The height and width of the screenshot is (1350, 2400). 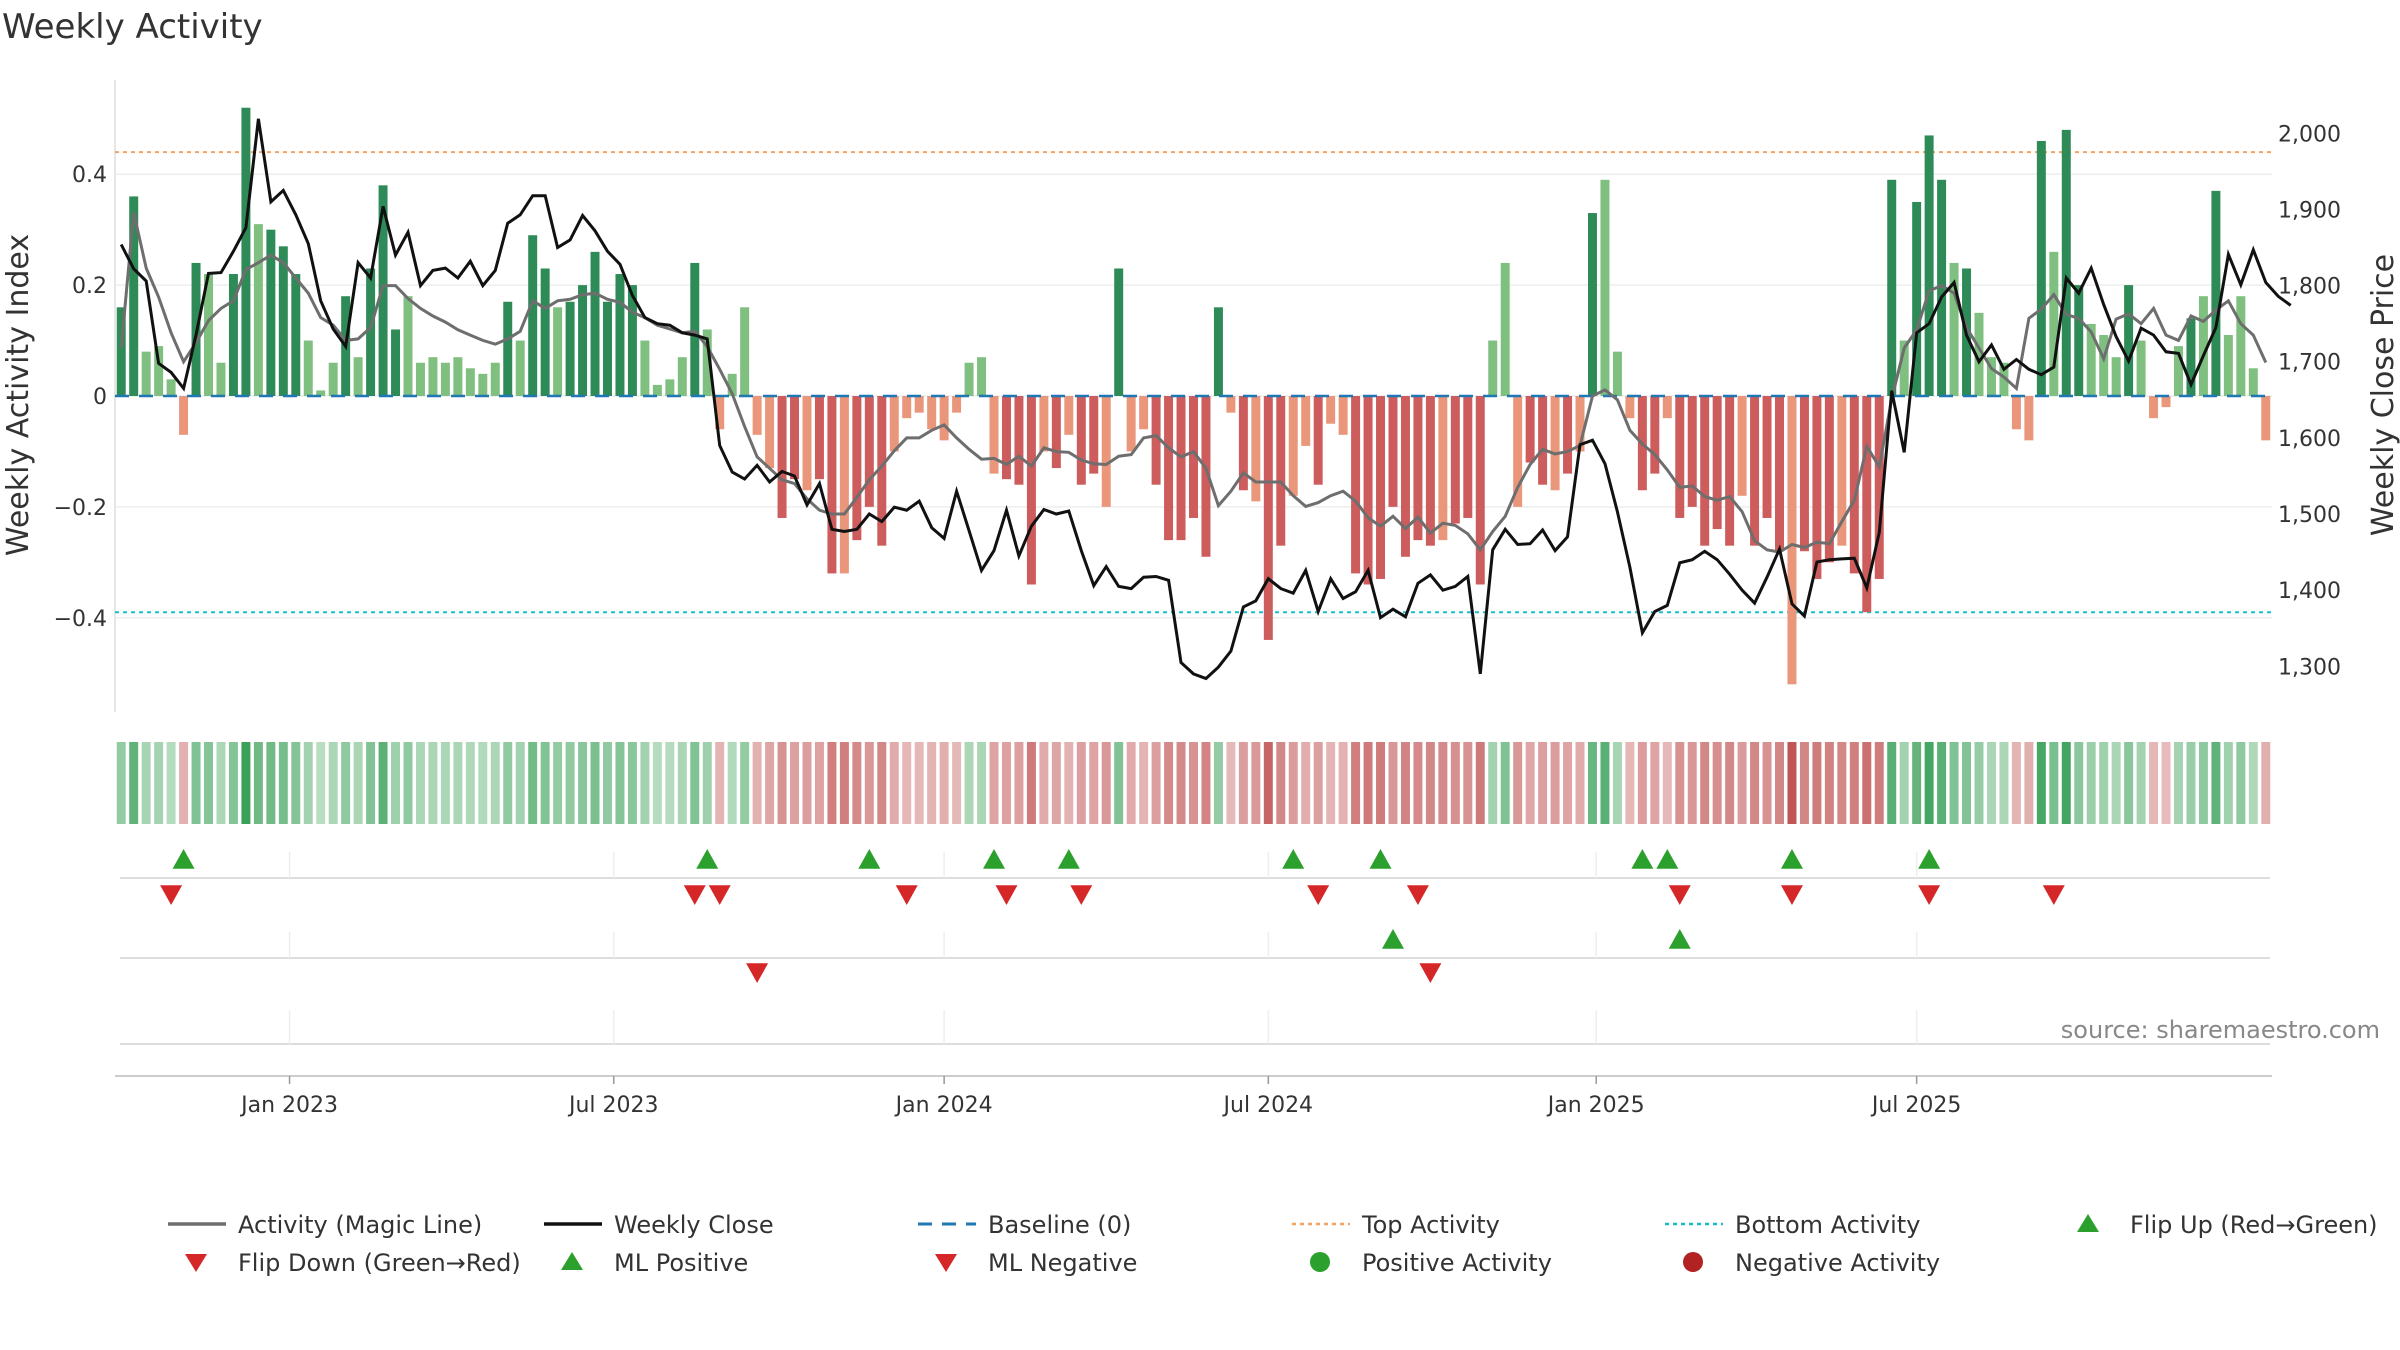 I want to click on legend-item: Baseline (0), so click(x=1024, y=1225).